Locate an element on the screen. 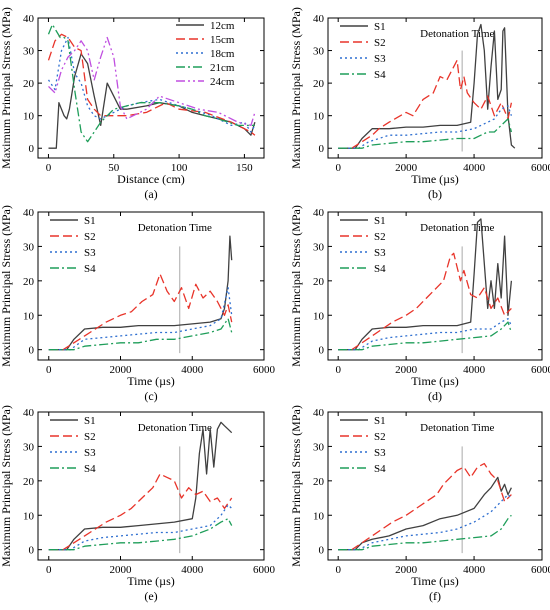 The width and height of the screenshot is (550, 610). series-line-18cm is located at coordinates (151, 84).